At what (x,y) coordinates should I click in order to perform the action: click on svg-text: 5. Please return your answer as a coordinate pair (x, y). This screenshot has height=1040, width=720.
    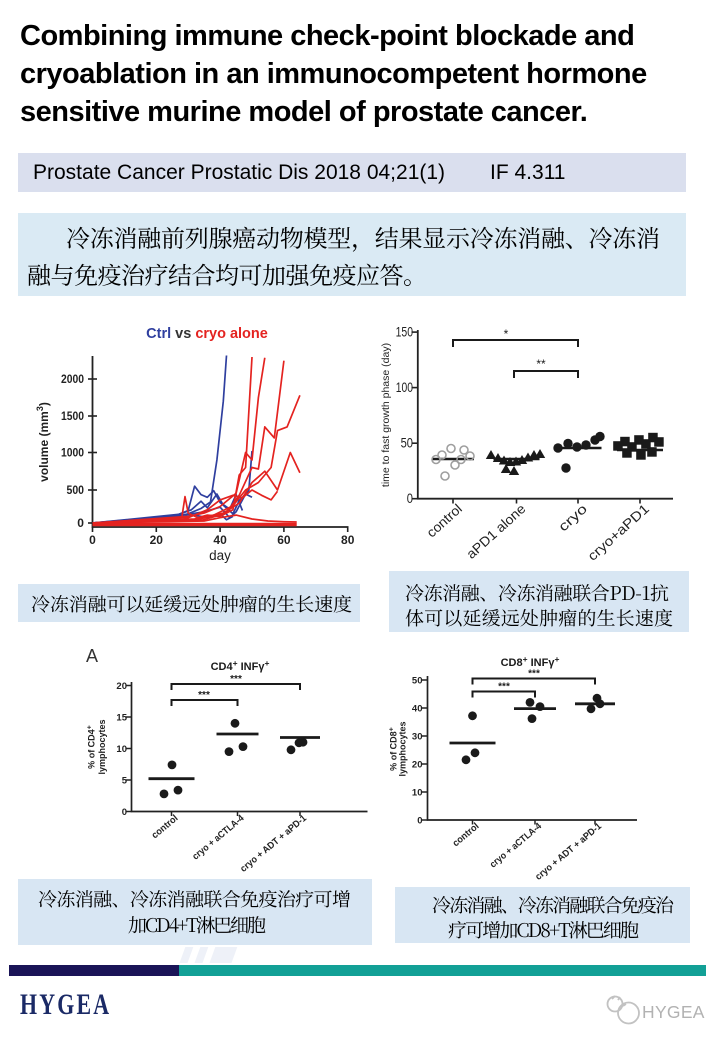
    Looking at the image, I should click on (125, 781).